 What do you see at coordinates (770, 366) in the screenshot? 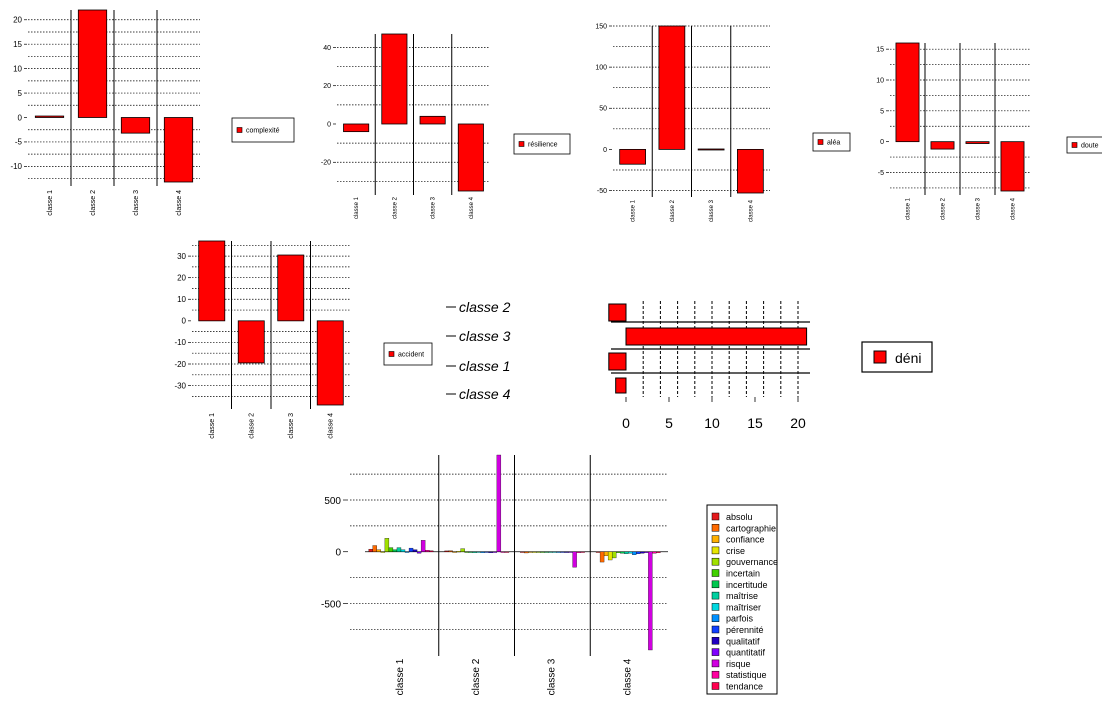
I see `horizontal-bar-chart: 0 5 10 15 20 déni` at bounding box center [770, 366].